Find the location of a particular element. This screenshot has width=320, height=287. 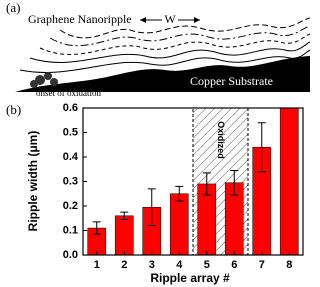

substrate-label: Copper Substrate is located at coordinates (231, 81).